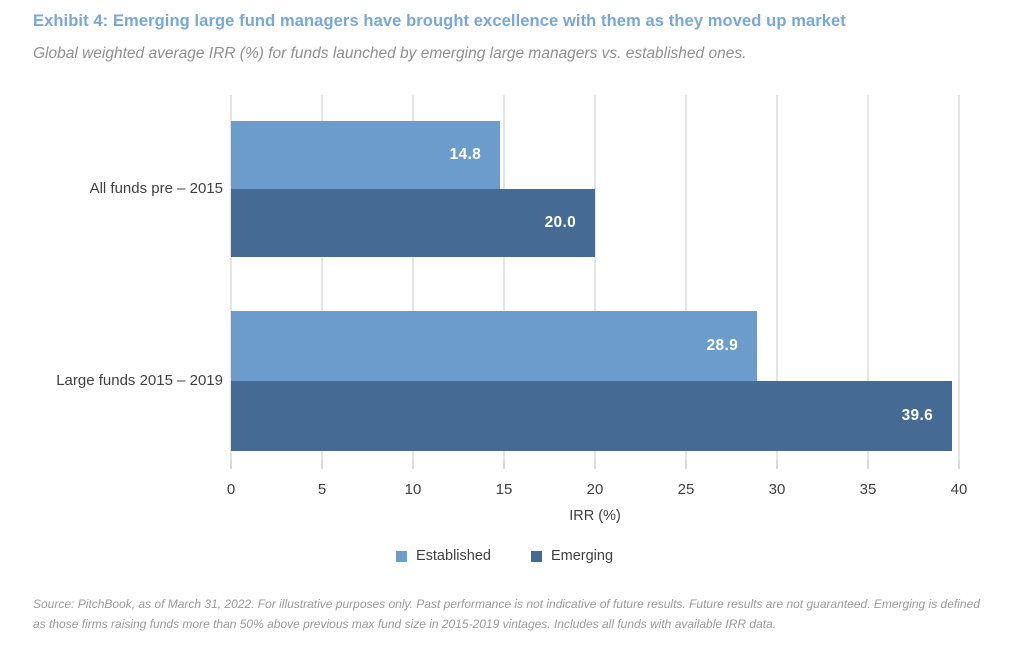 This screenshot has width=1009, height=653. What do you see at coordinates (231, 489) in the screenshot?
I see `tick-label-0: 0` at bounding box center [231, 489].